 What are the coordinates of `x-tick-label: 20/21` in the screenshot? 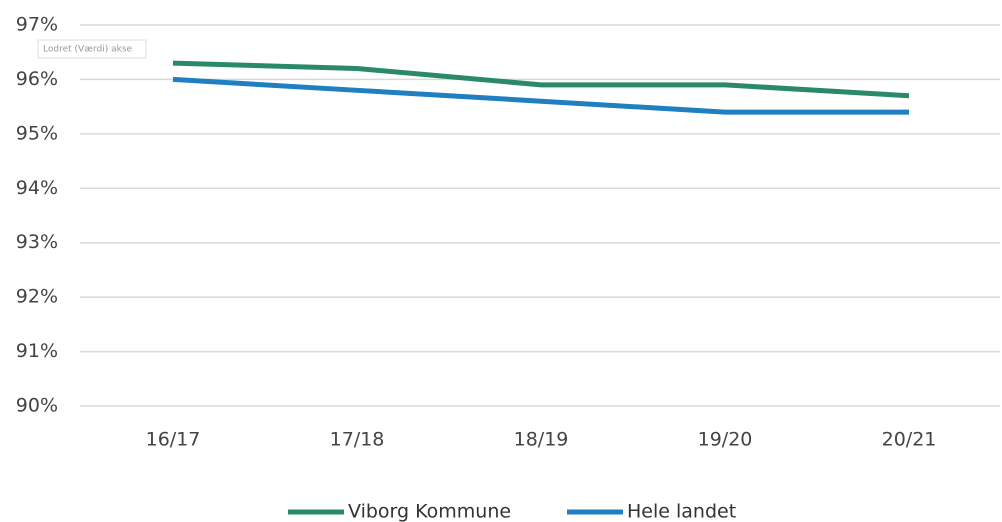 It's located at (909, 440).